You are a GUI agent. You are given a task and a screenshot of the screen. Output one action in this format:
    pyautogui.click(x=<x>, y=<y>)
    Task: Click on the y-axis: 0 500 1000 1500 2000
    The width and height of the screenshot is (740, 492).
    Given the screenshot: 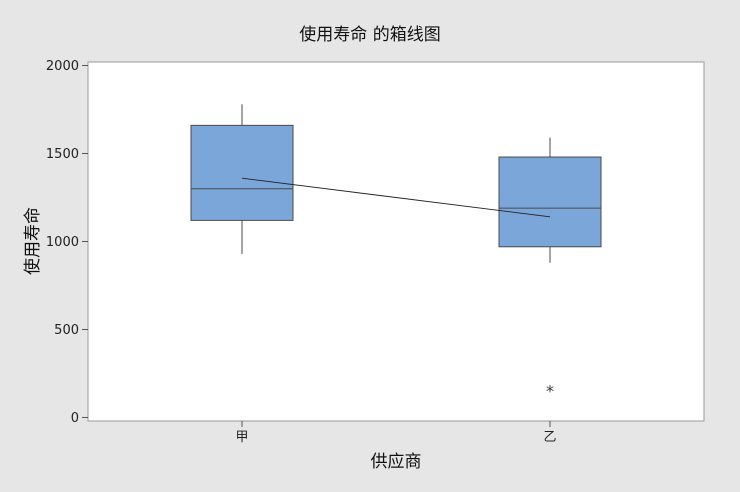 What is the action you would take?
    pyautogui.click(x=67, y=242)
    